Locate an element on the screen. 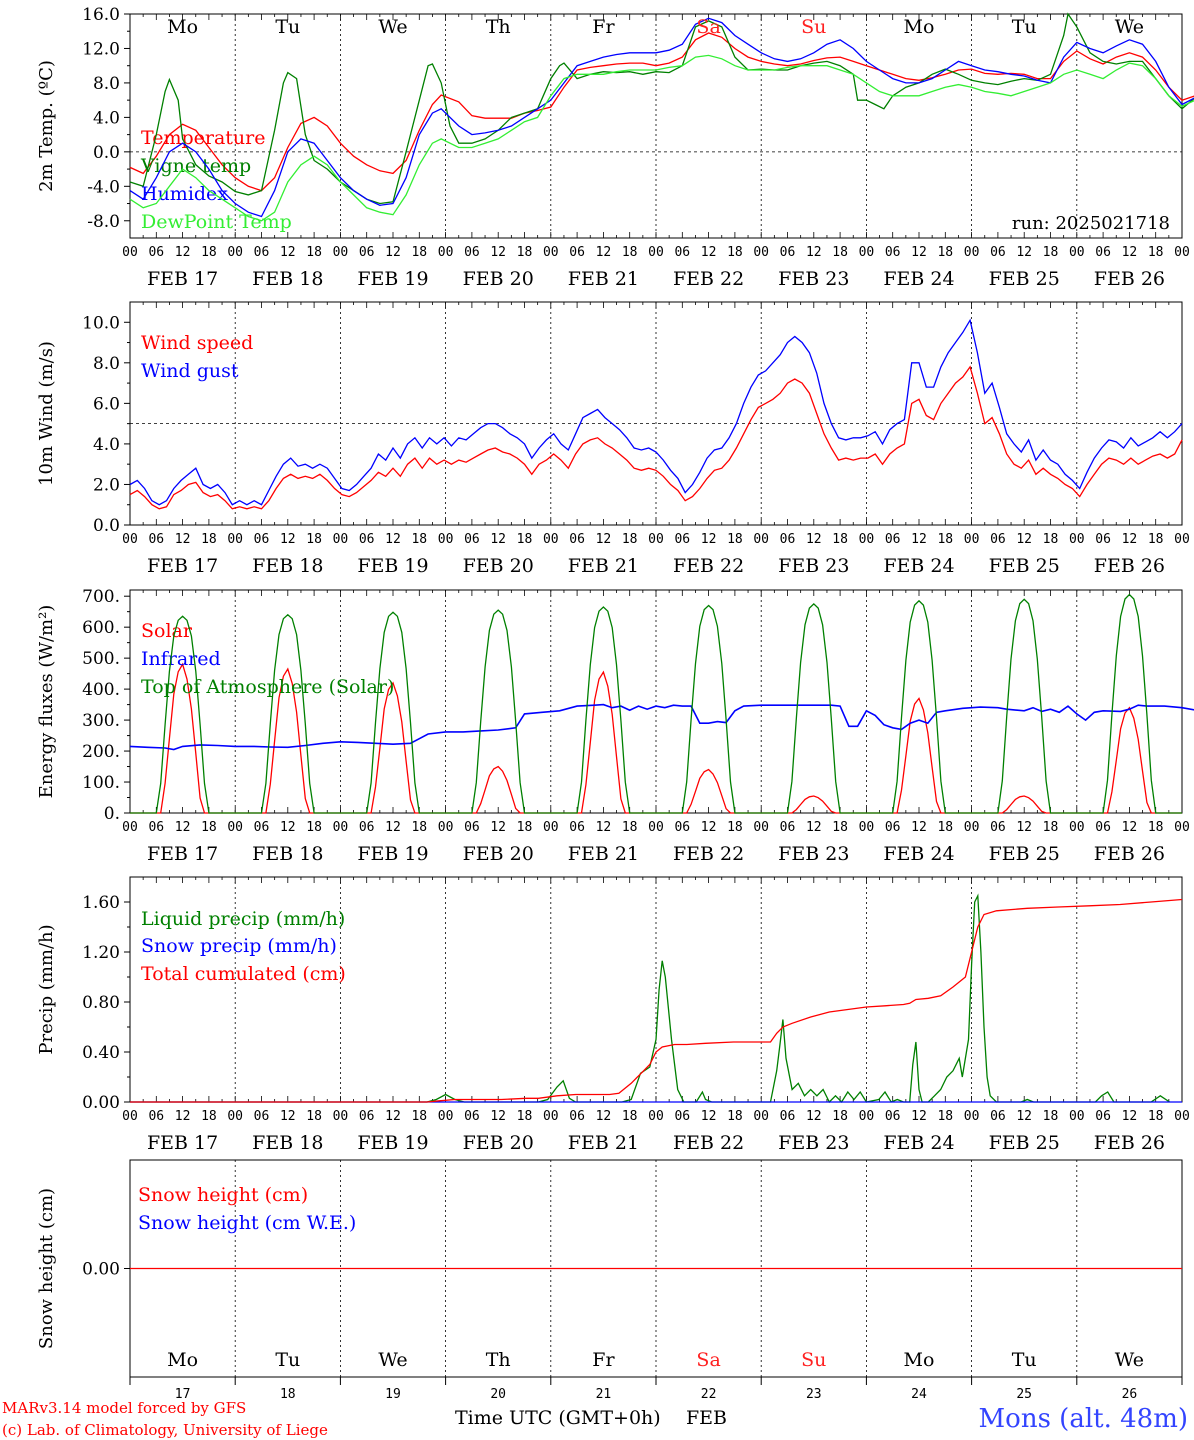 The image size is (1194, 1440). day-number: 21 is located at coordinates (604, 1394).